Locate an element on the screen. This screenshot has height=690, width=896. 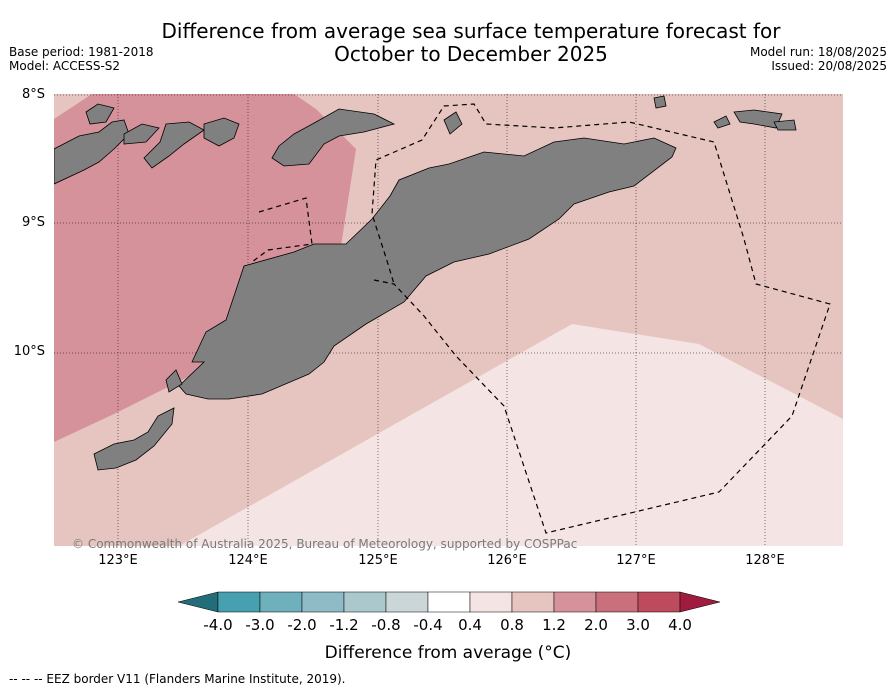
leti-island is located at coordinates (722, 122).